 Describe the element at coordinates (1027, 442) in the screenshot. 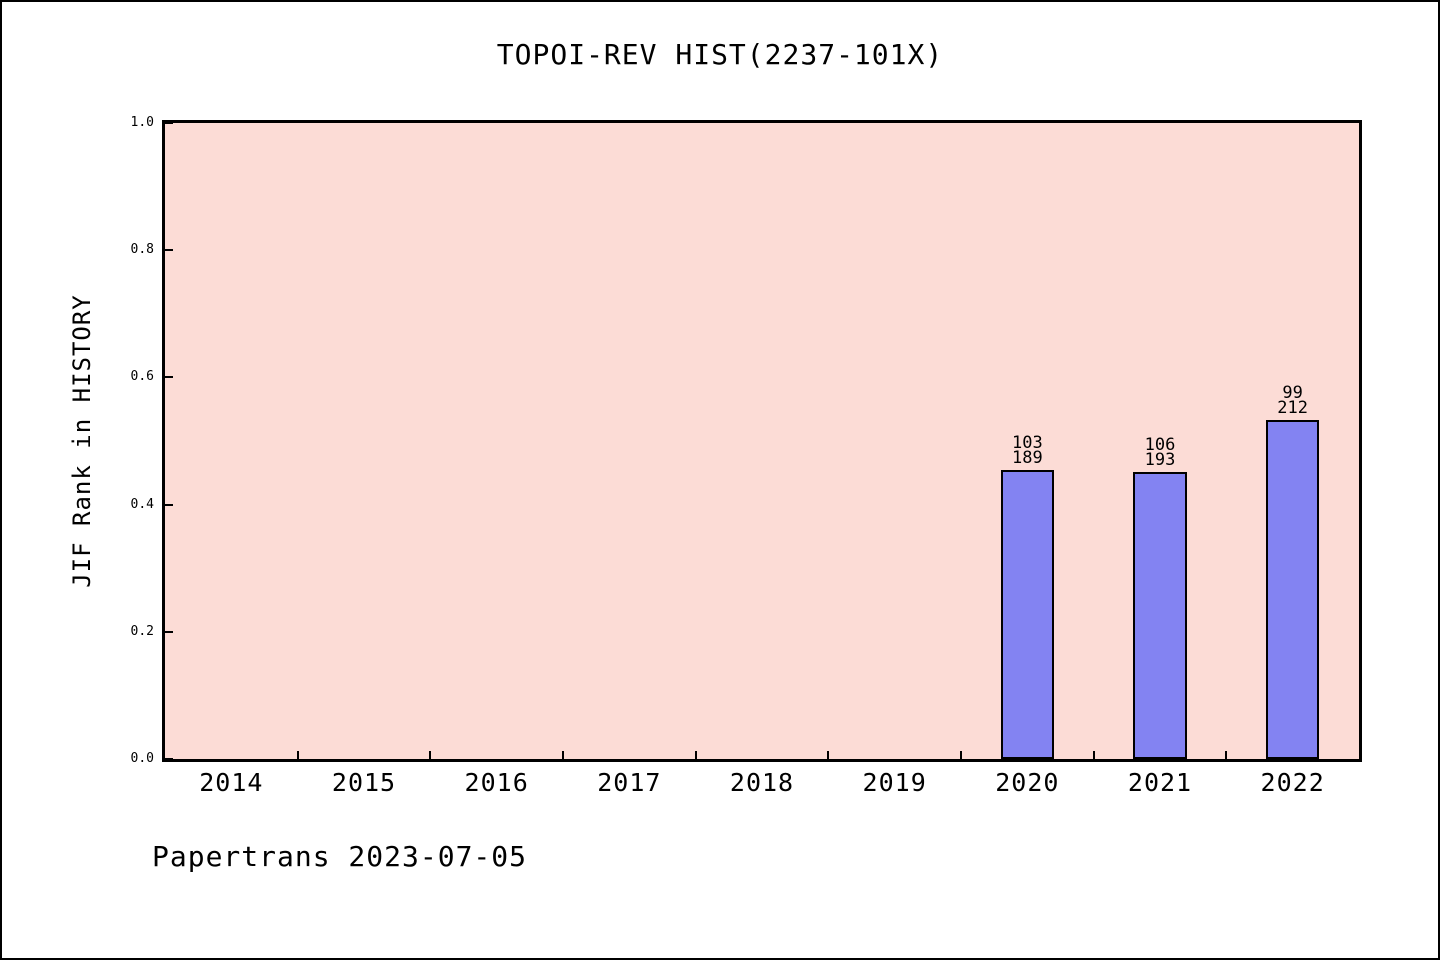

I see `bar-label-line: 103` at that location.